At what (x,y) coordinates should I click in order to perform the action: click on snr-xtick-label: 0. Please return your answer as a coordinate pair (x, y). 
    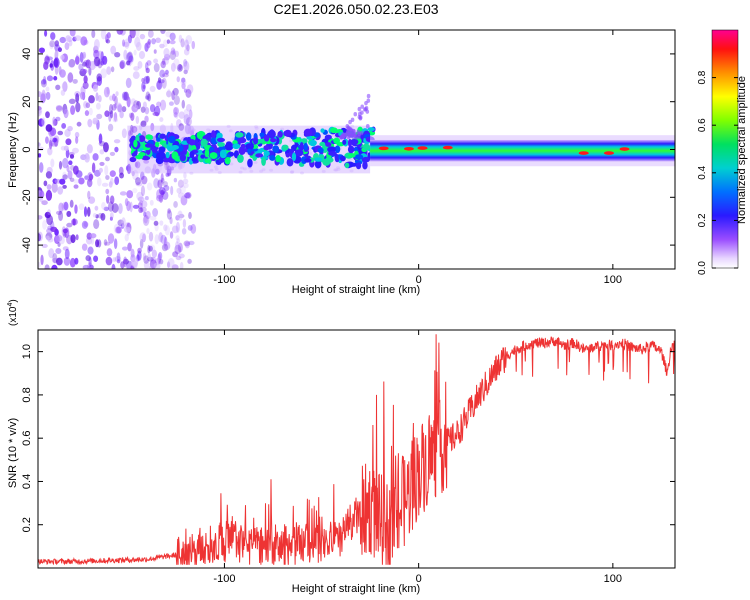
    Looking at the image, I should click on (419, 579).